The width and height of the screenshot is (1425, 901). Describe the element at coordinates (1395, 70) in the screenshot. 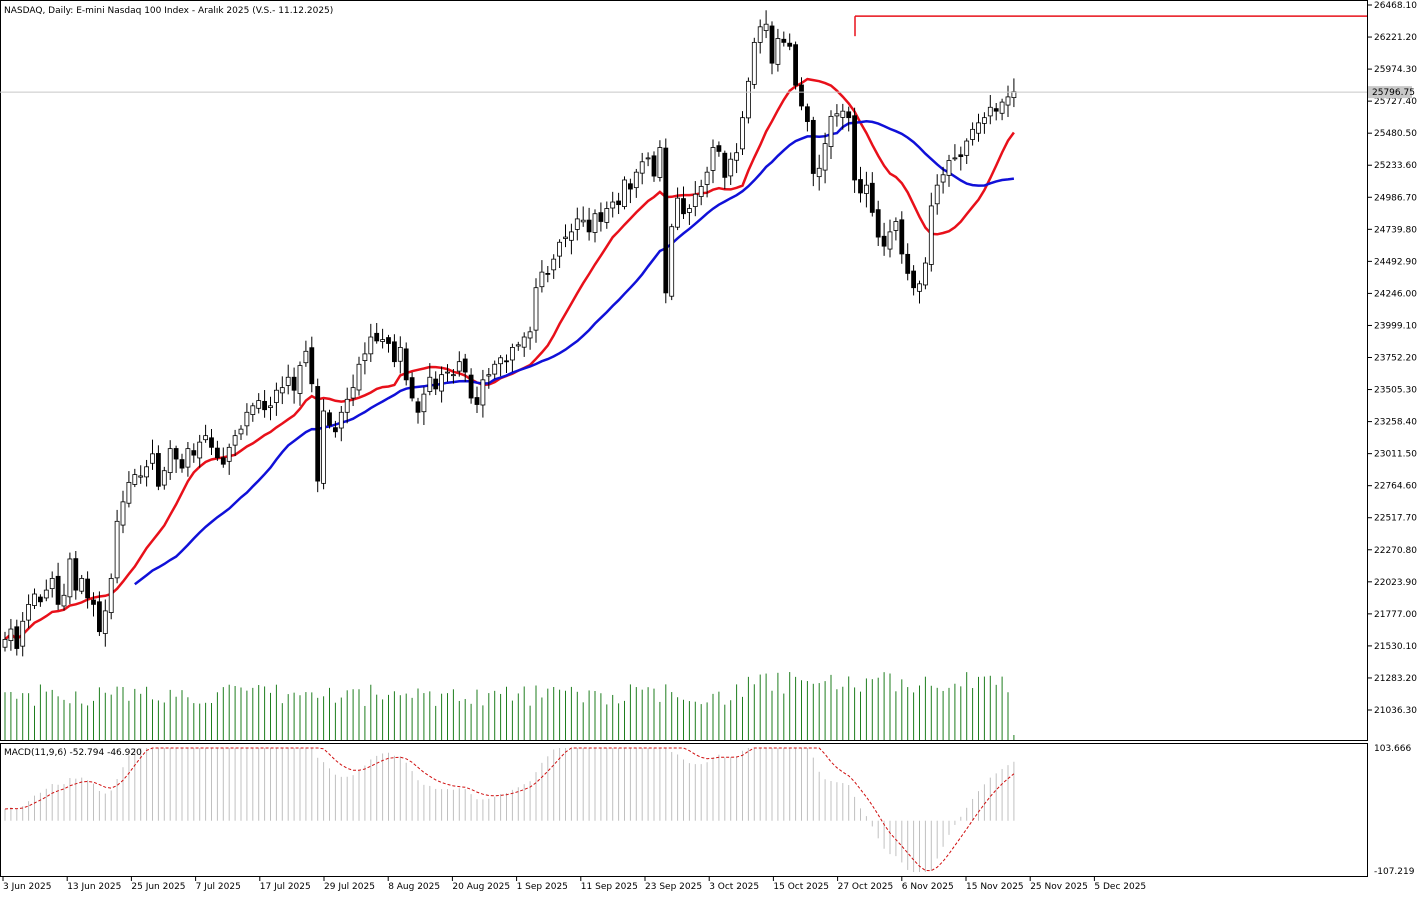

I see `y-tick-label: 25974.30` at that location.